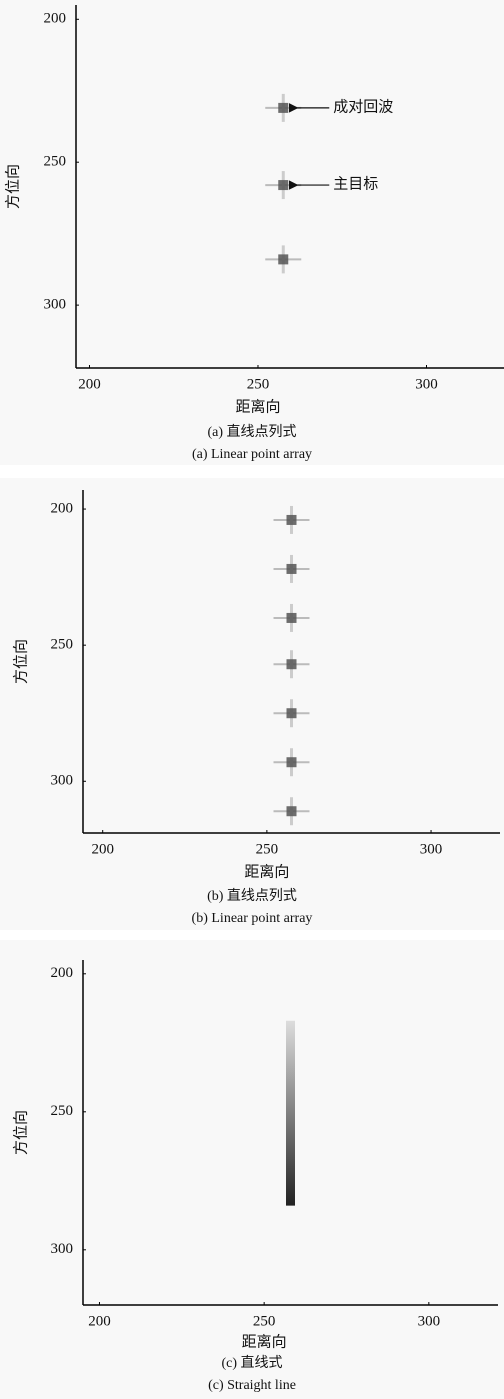 The width and height of the screenshot is (504, 1399). Describe the element at coordinates (251, 431) in the screenshot. I see `caption: (a) 直线点列式` at that location.